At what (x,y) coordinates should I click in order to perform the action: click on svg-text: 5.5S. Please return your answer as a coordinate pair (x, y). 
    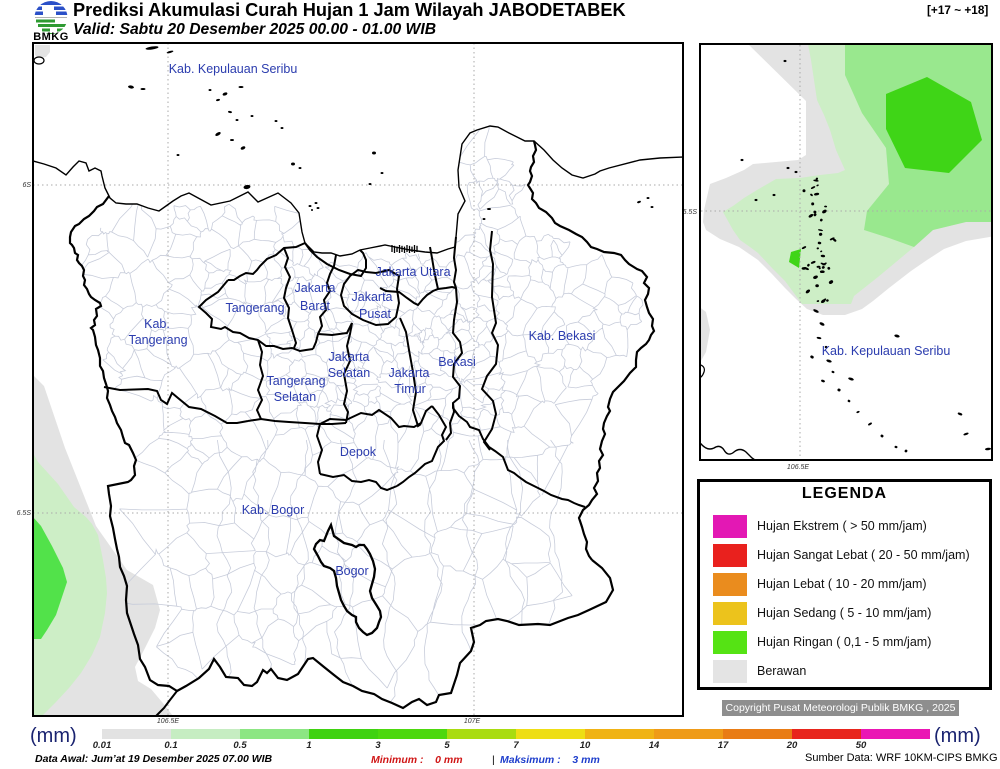
    Looking at the image, I should click on (690, 212).